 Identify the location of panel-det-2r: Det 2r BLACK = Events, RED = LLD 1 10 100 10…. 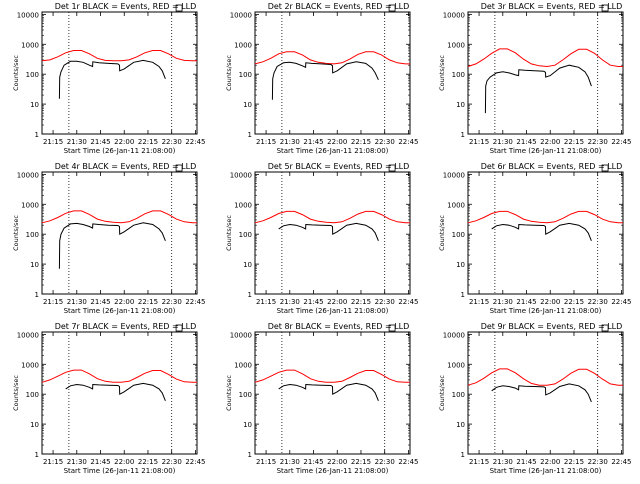
(322, 78).